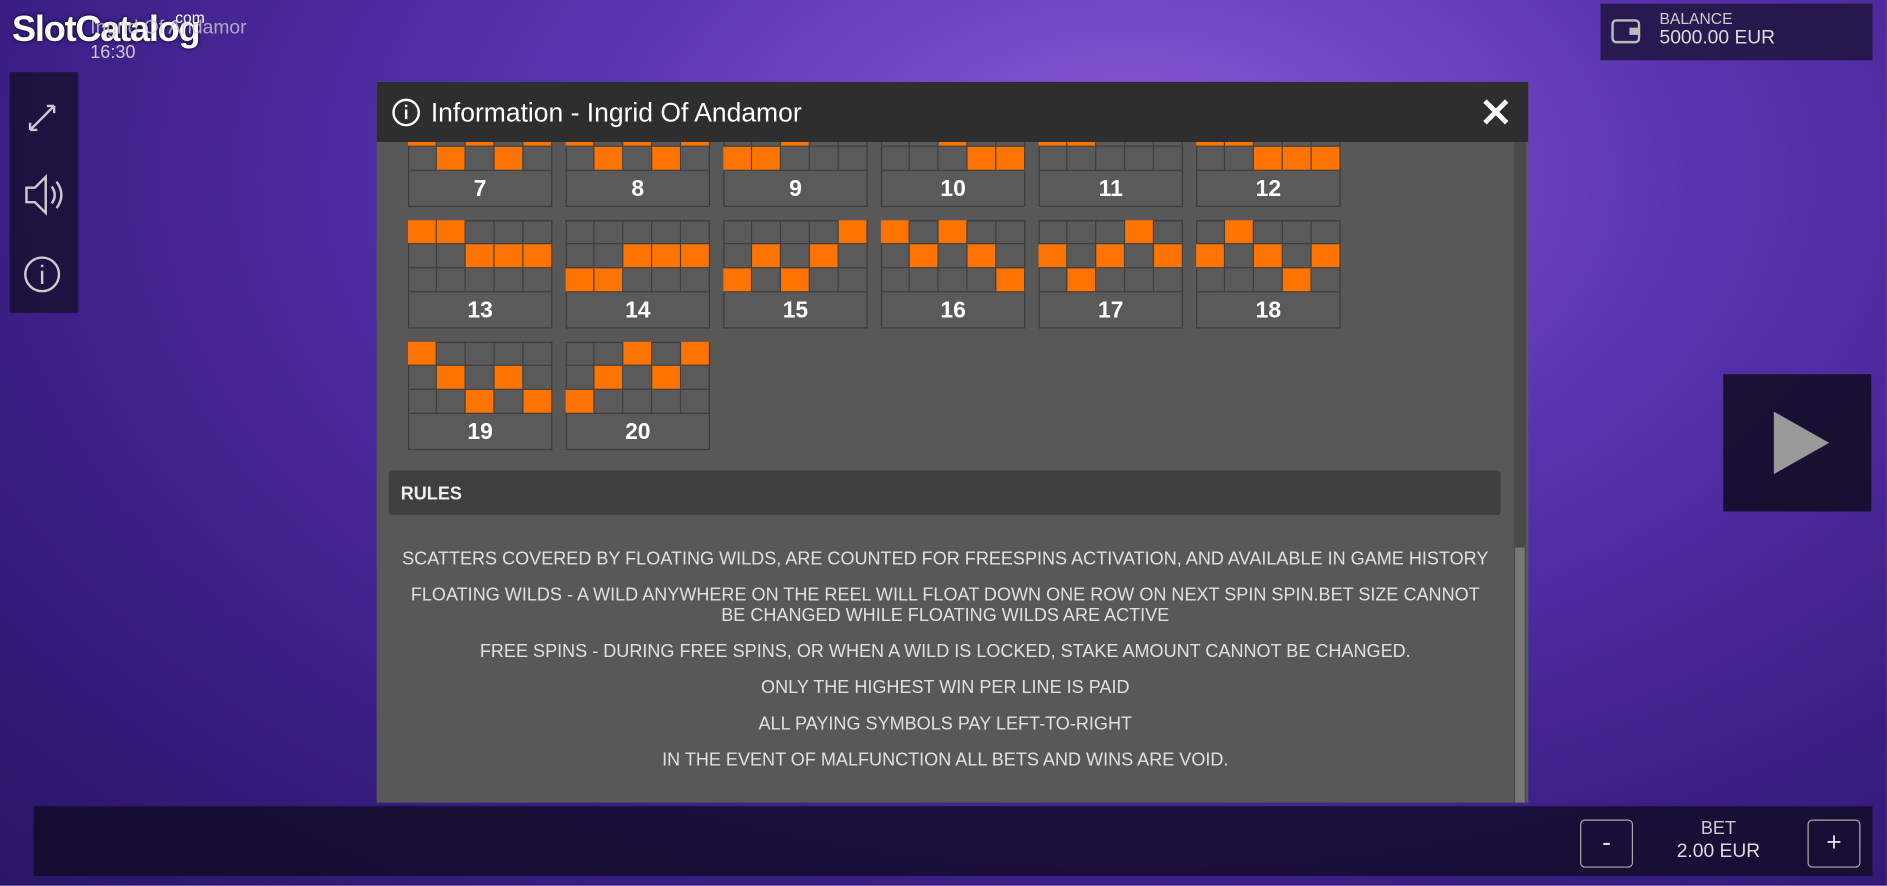  Describe the element at coordinates (1495, 111) in the screenshot. I see `close-button` at that location.